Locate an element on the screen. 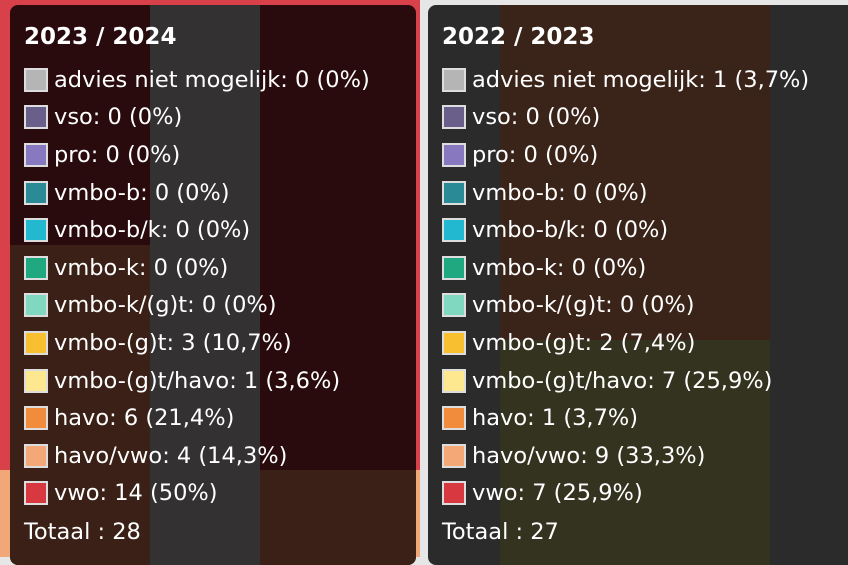  legend-label: vwo: 14 (50%) is located at coordinates (136, 493).